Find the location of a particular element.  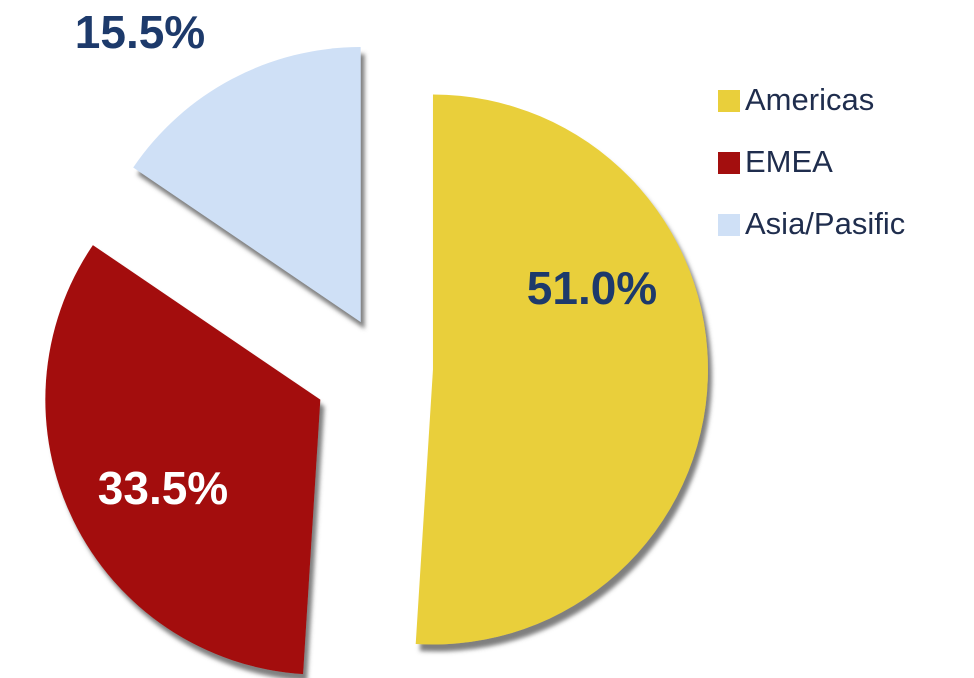

legend-text: EMEA is located at coordinates (789, 161).